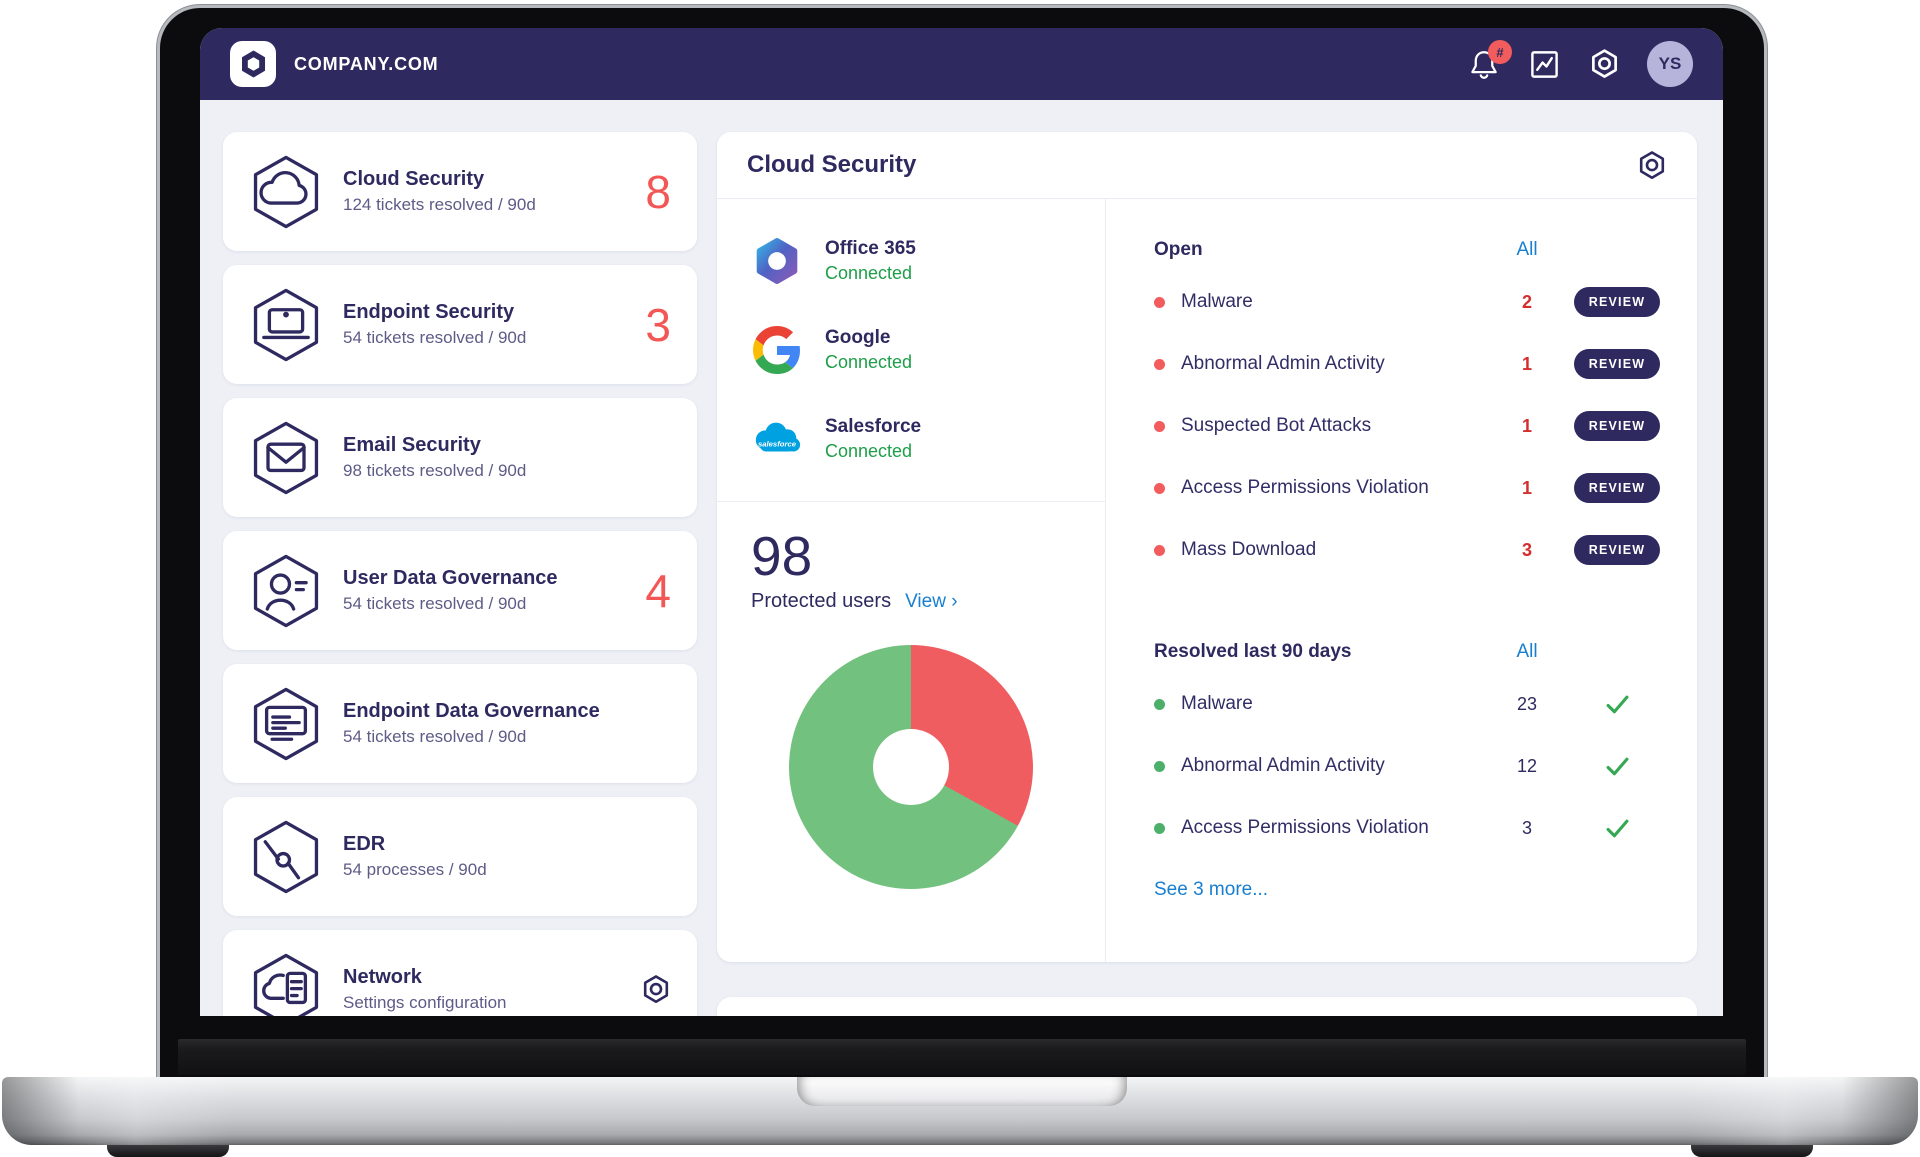 This screenshot has width=1920, height=1157. Describe the element at coordinates (460, 973) in the screenshot. I see `sidebar-card-network: Network Settings configuration` at that location.